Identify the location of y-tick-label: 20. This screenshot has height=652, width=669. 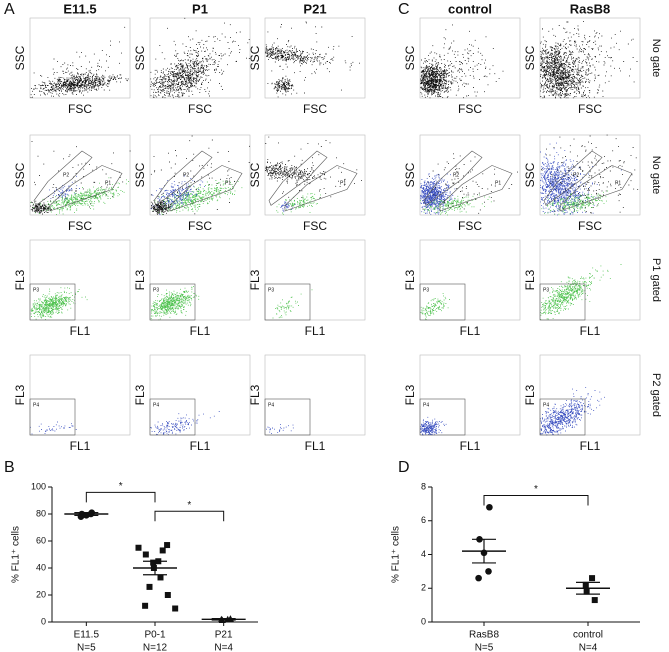
(41, 594).